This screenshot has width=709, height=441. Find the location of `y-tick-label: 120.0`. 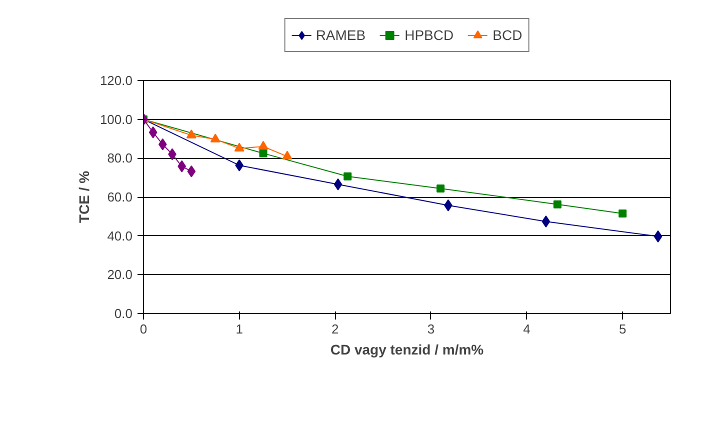

y-tick-label: 120.0 is located at coordinates (116, 80).